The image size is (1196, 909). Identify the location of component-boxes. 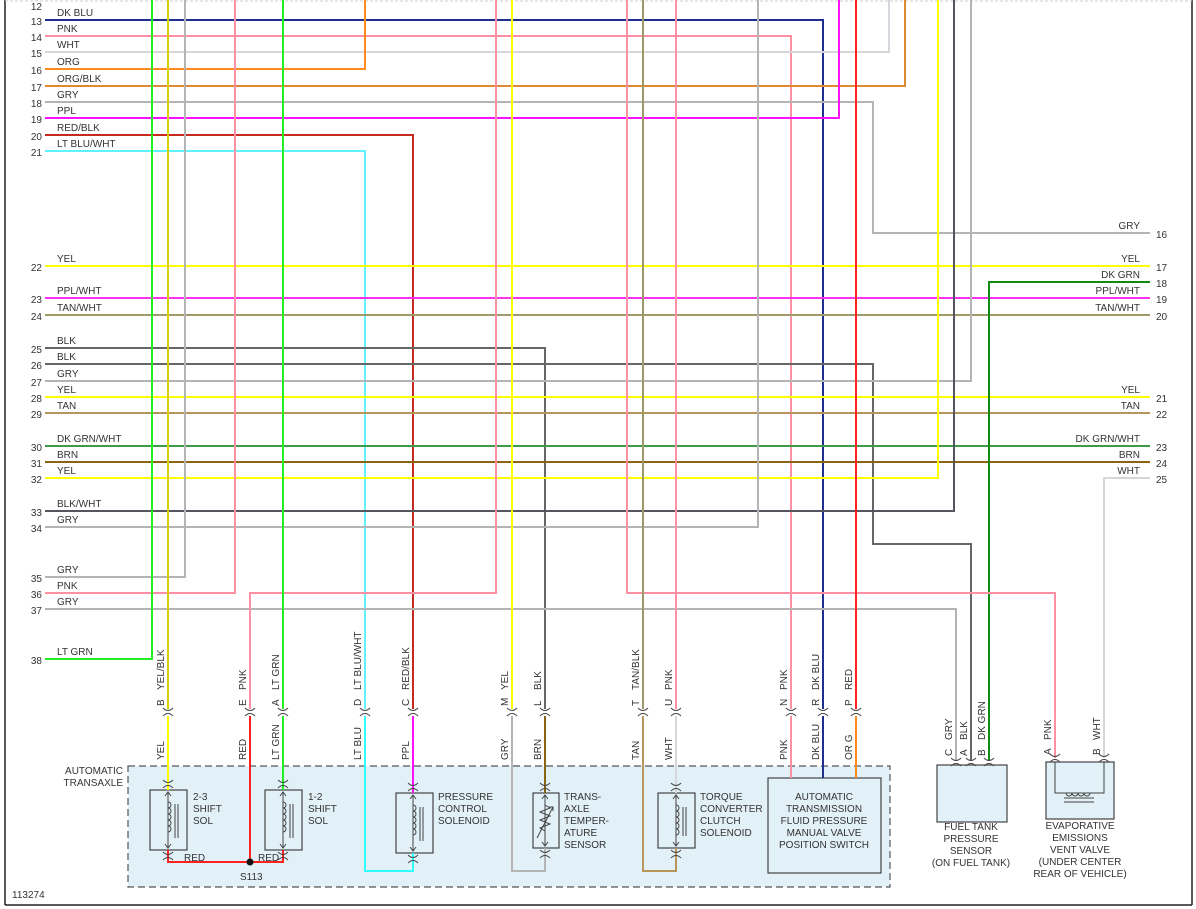
(621, 824).